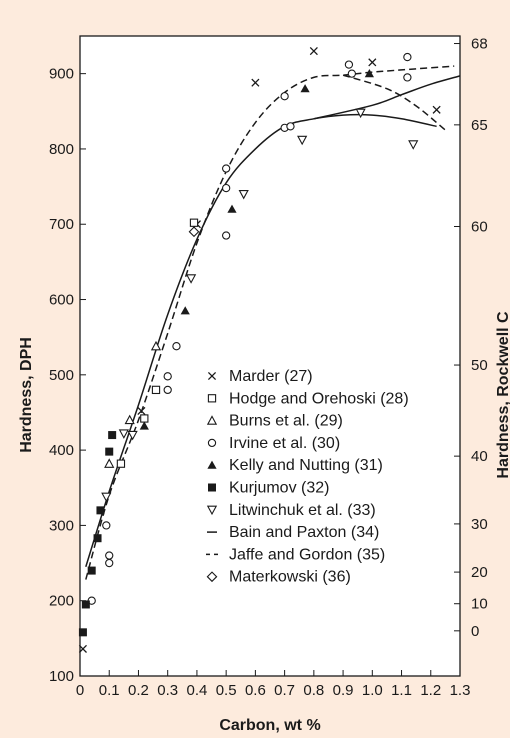 Image resolution: width=510 pixels, height=738 pixels. What do you see at coordinates (284, 690) in the screenshot?
I see `x-tick-label: 0.7` at bounding box center [284, 690].